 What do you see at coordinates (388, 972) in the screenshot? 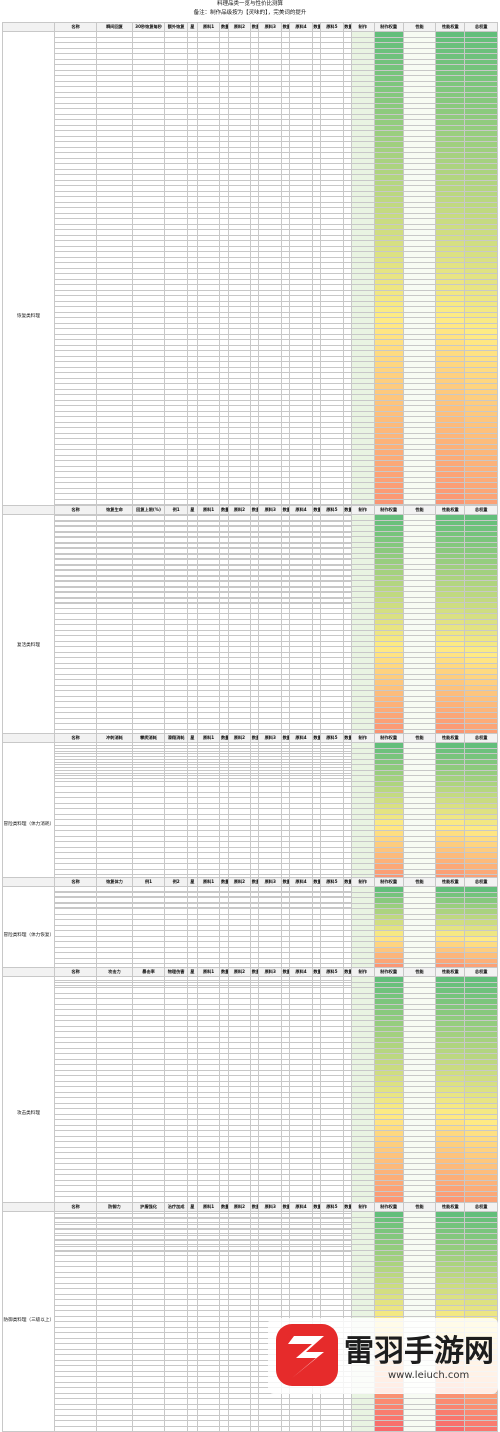
I see `column-header: 制作权重` at bounding box center [388, 972].